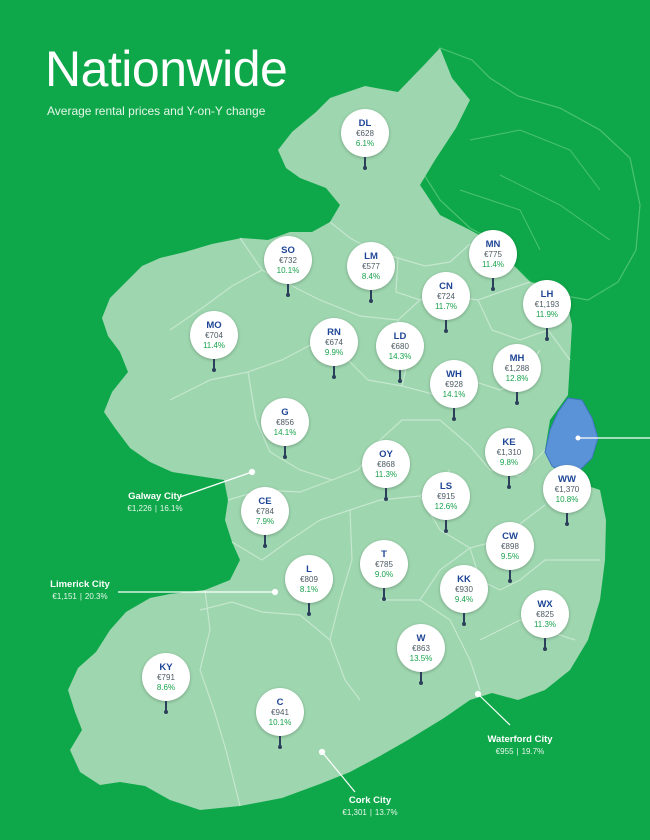 The width and height of the screenshot is (650, 840). What do you see at coordinates (371, 276) in the screenshot?
I see `county-change: 8.4%` at bounding box center [371, 276].